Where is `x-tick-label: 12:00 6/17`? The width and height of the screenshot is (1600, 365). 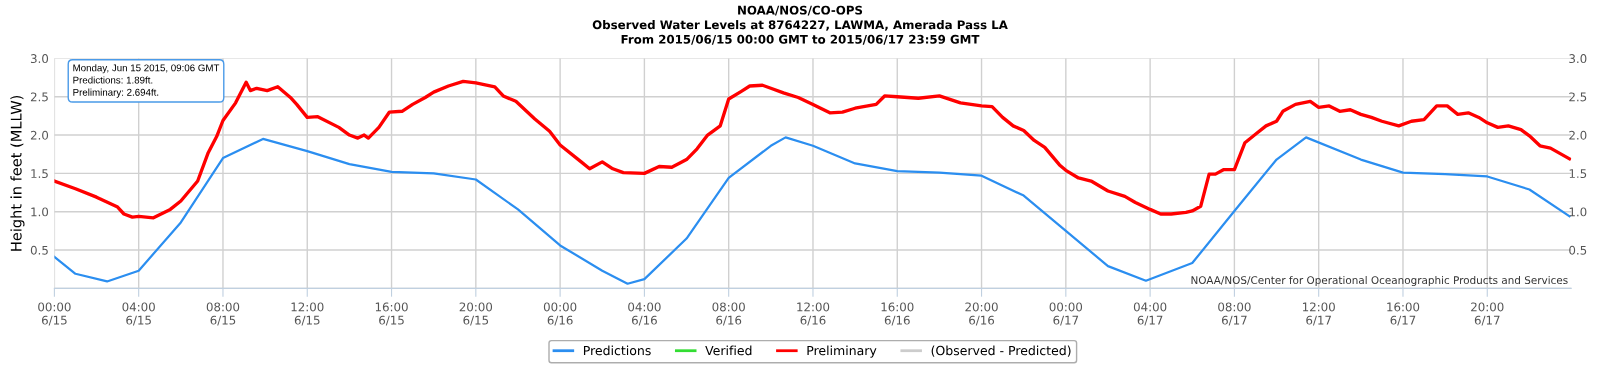
x-tick-label: 12:00 6/17 is located at coordinates (1318, 314).